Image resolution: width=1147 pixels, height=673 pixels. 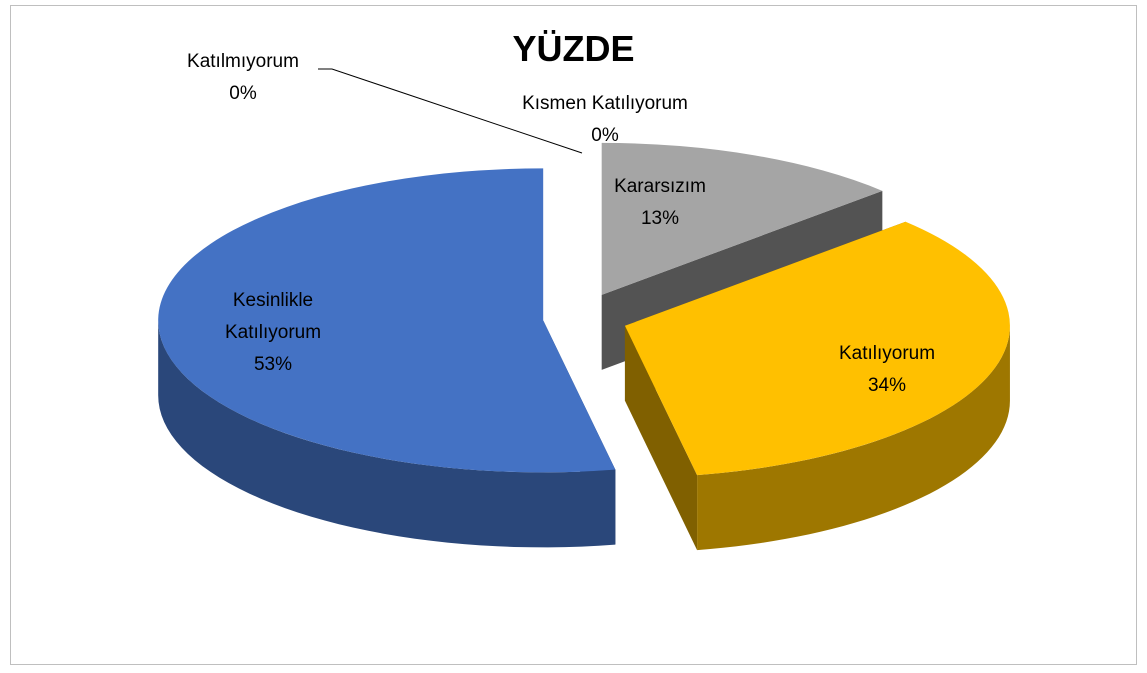 What do you see at coordinates (273, 316) in the screenshot?
I see `category-label: Kesinlikle Katılıyorum` at bounding box center [273, 316].